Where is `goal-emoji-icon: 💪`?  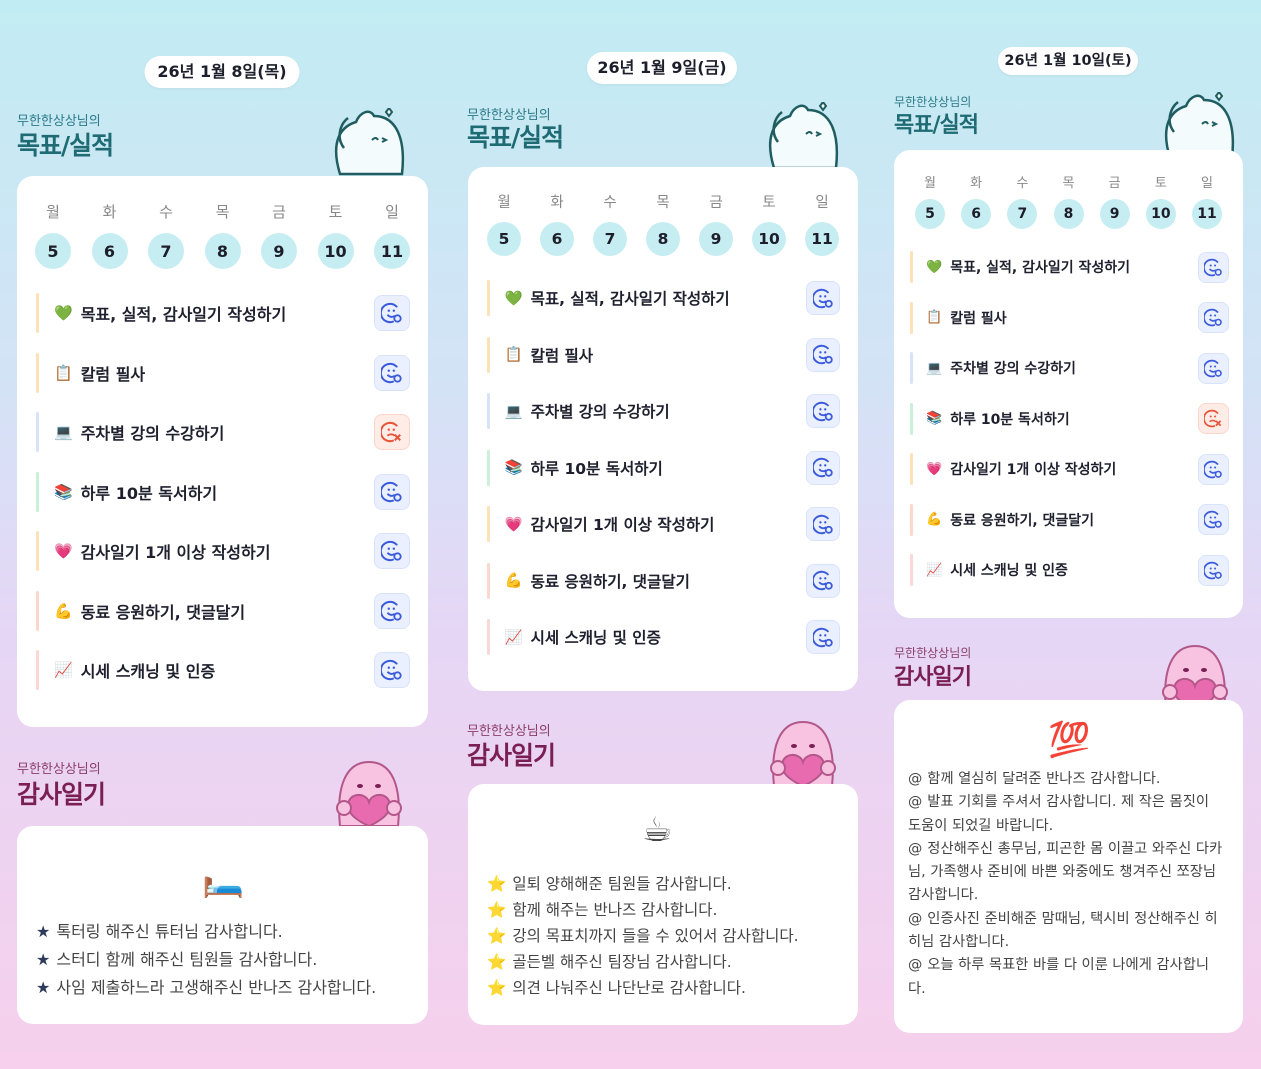 goal-emoji-icon: 💪 is located at coordinates (513, 581).